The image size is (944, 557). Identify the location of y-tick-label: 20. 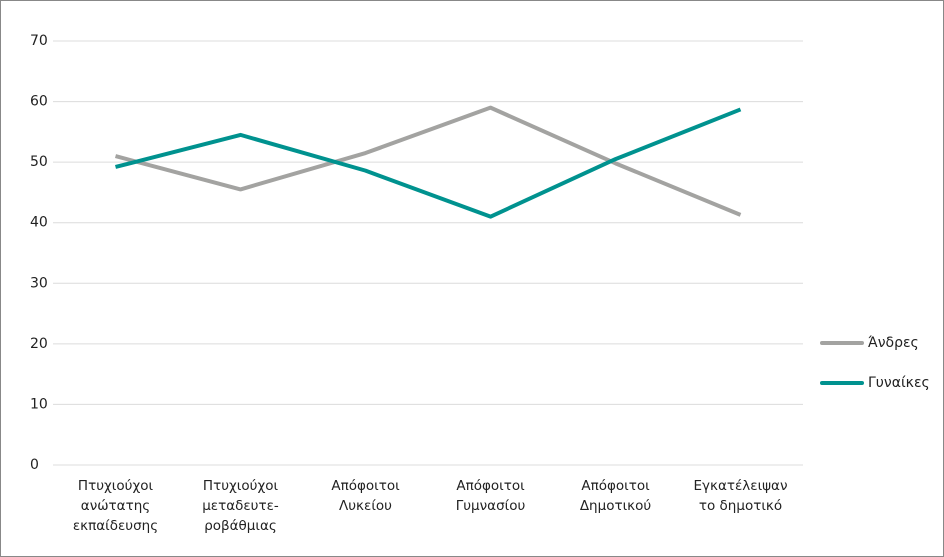
(39, 344).